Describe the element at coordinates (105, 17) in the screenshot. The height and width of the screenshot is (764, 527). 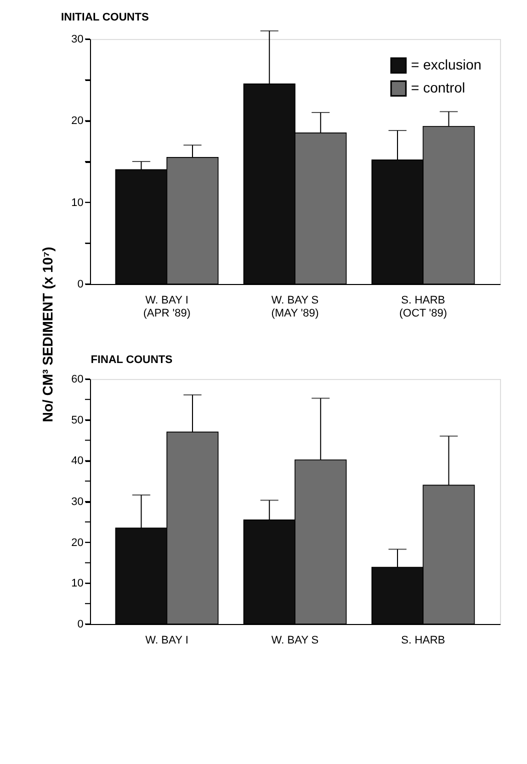
I see `chart-title: INITIAL COUNTS` at that location.